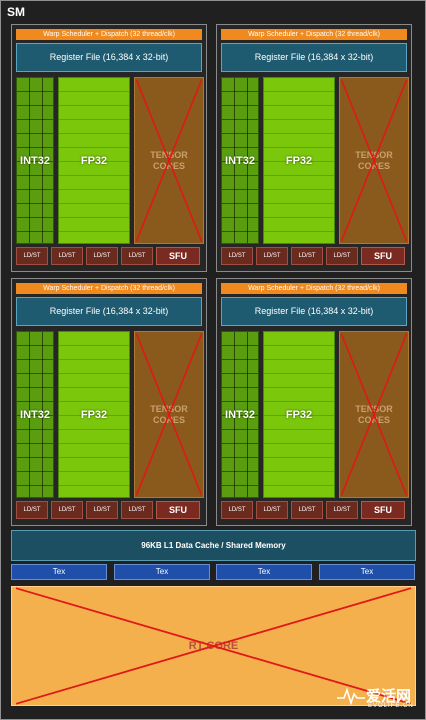 This screenshot has width=426, height=720. Describe the element at coordinates (389, 696) in the screenshot. I see `watermark-text: 爱活网` at that location.